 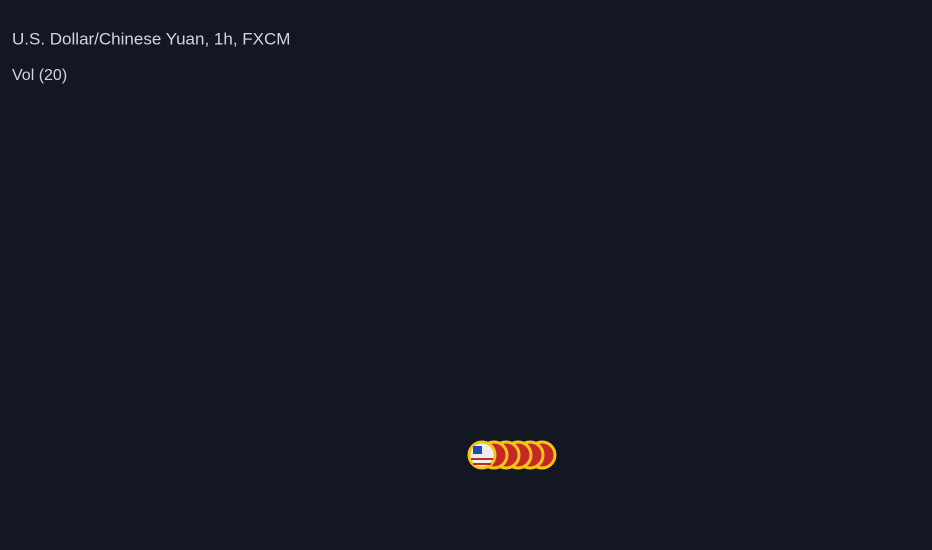 What do you see at coordinates (39, 75) in the screenshot?
I see `volume-label: Vol (20)` at bounding box center [39, 75].